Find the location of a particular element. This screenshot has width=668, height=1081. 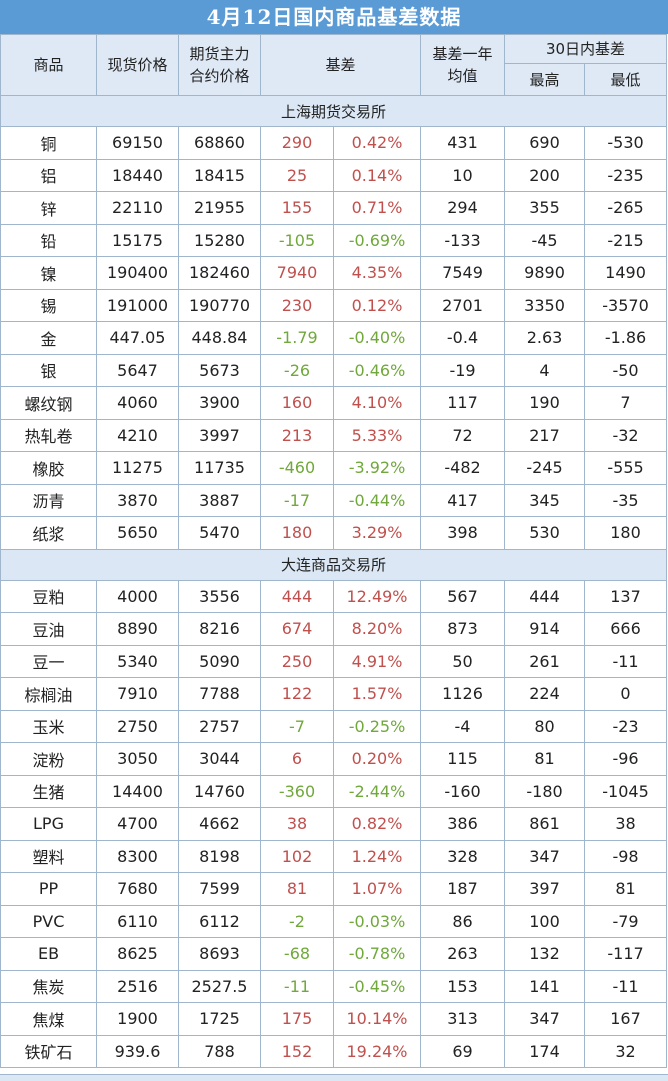

cell-avg: 567 is located at coordinates (463, 596).